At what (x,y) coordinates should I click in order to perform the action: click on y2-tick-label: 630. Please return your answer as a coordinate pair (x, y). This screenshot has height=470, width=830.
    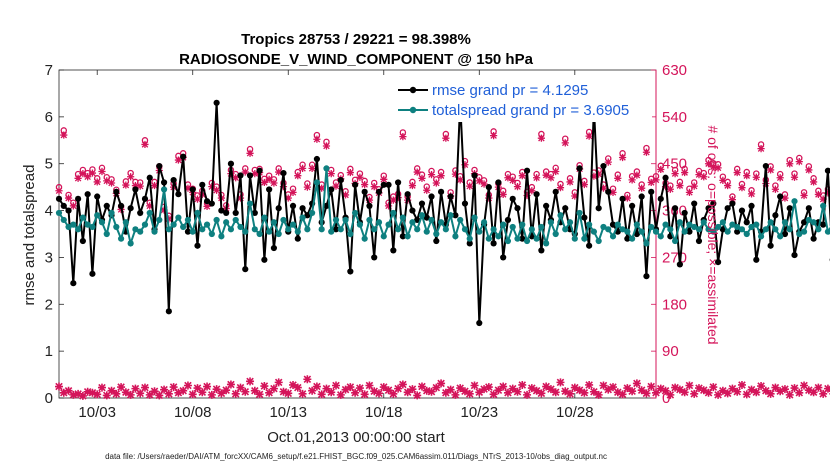
    Looking at the image, I should click on (674, 70).